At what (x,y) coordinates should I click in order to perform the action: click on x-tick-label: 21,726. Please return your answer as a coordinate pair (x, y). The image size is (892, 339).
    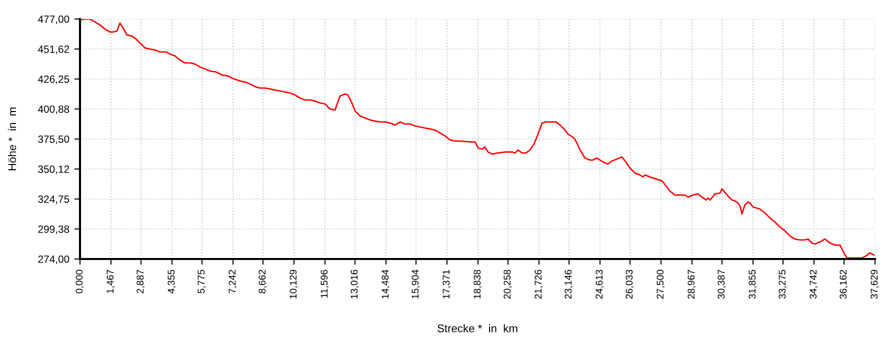
    Looking at the image, I should click on (538, 284).